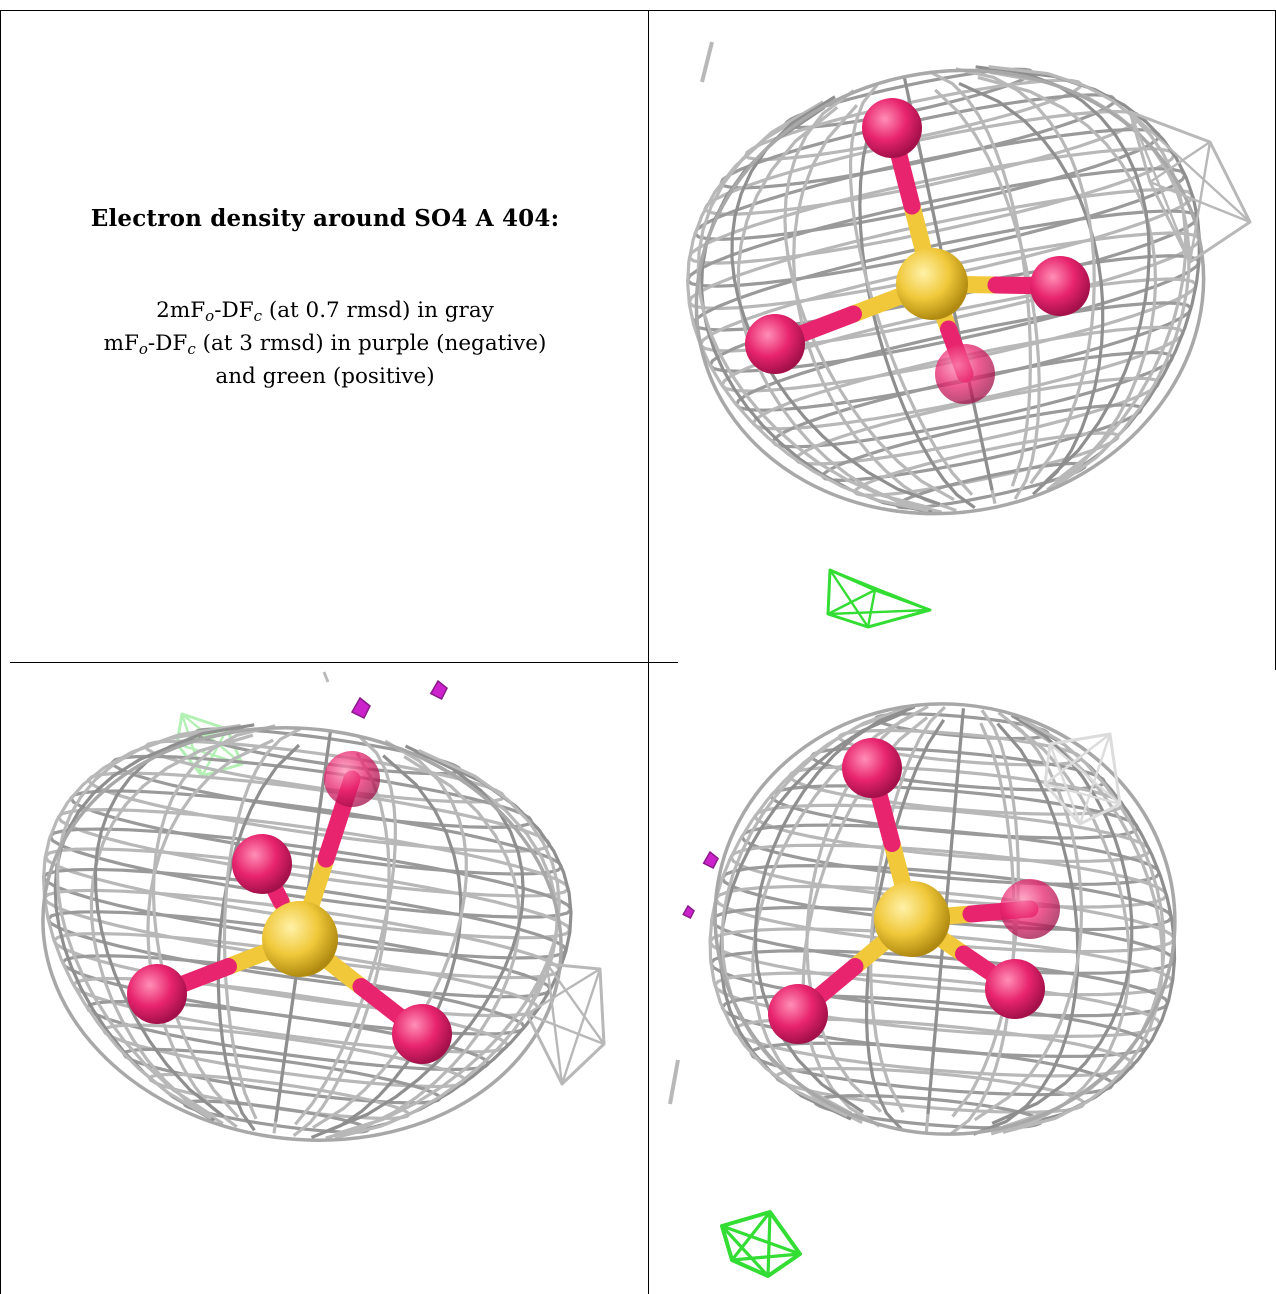  I want to click on border-middle-vertical, so click(648, 652).